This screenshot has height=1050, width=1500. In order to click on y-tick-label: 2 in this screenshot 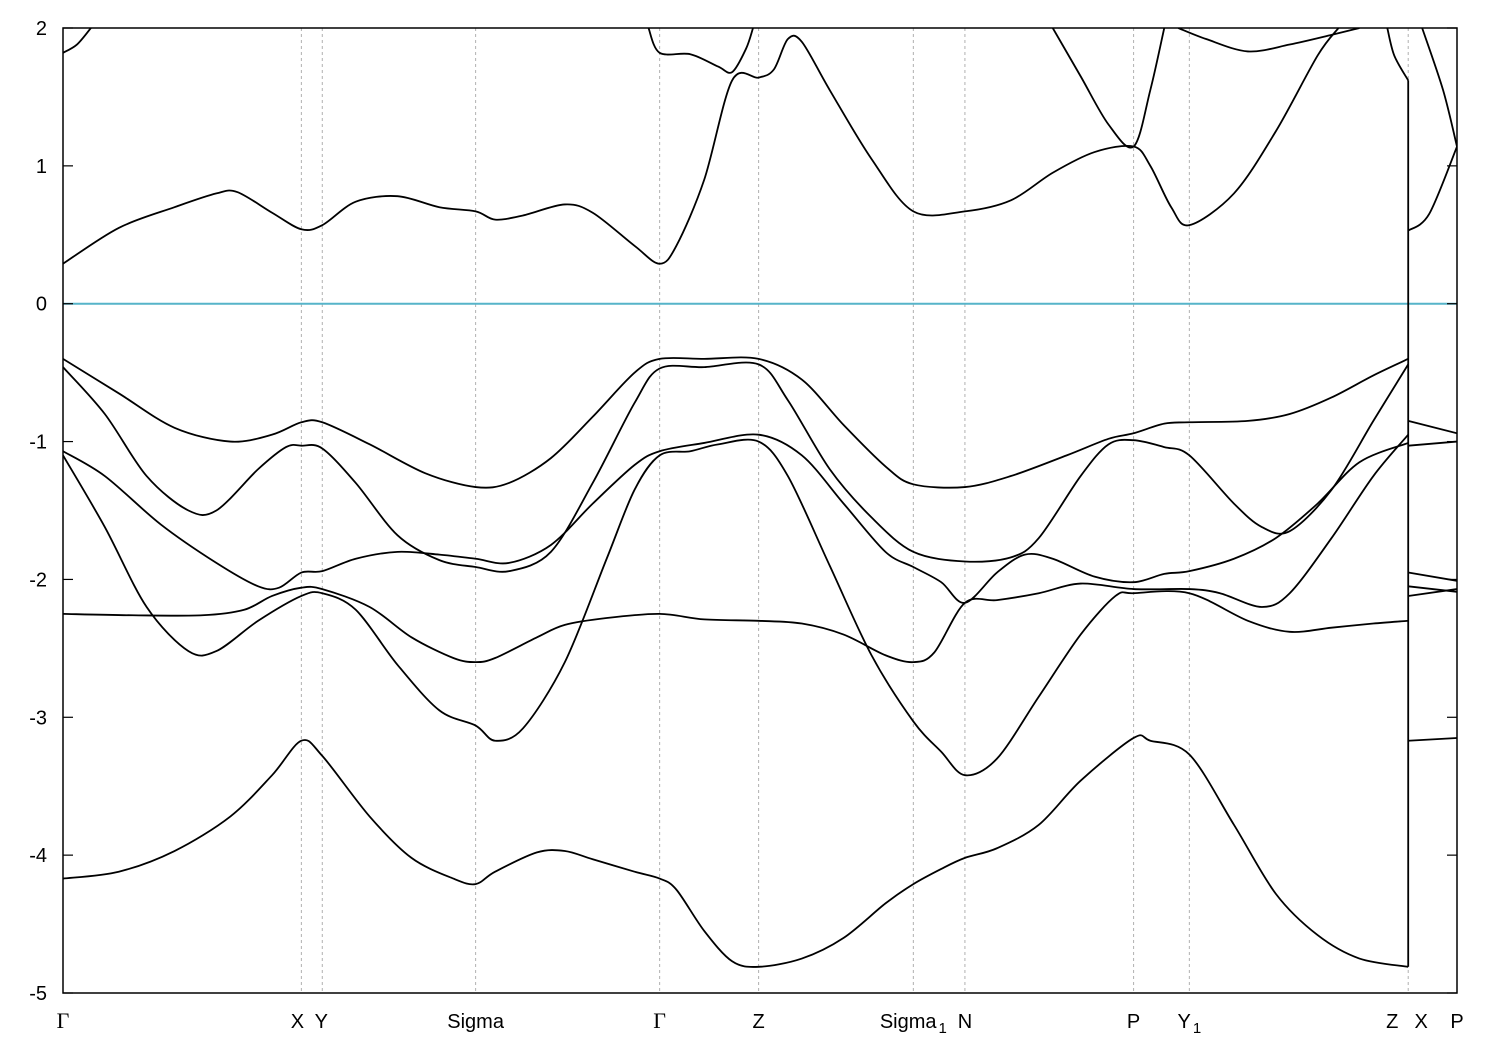, I will do `click(41, 29)`.